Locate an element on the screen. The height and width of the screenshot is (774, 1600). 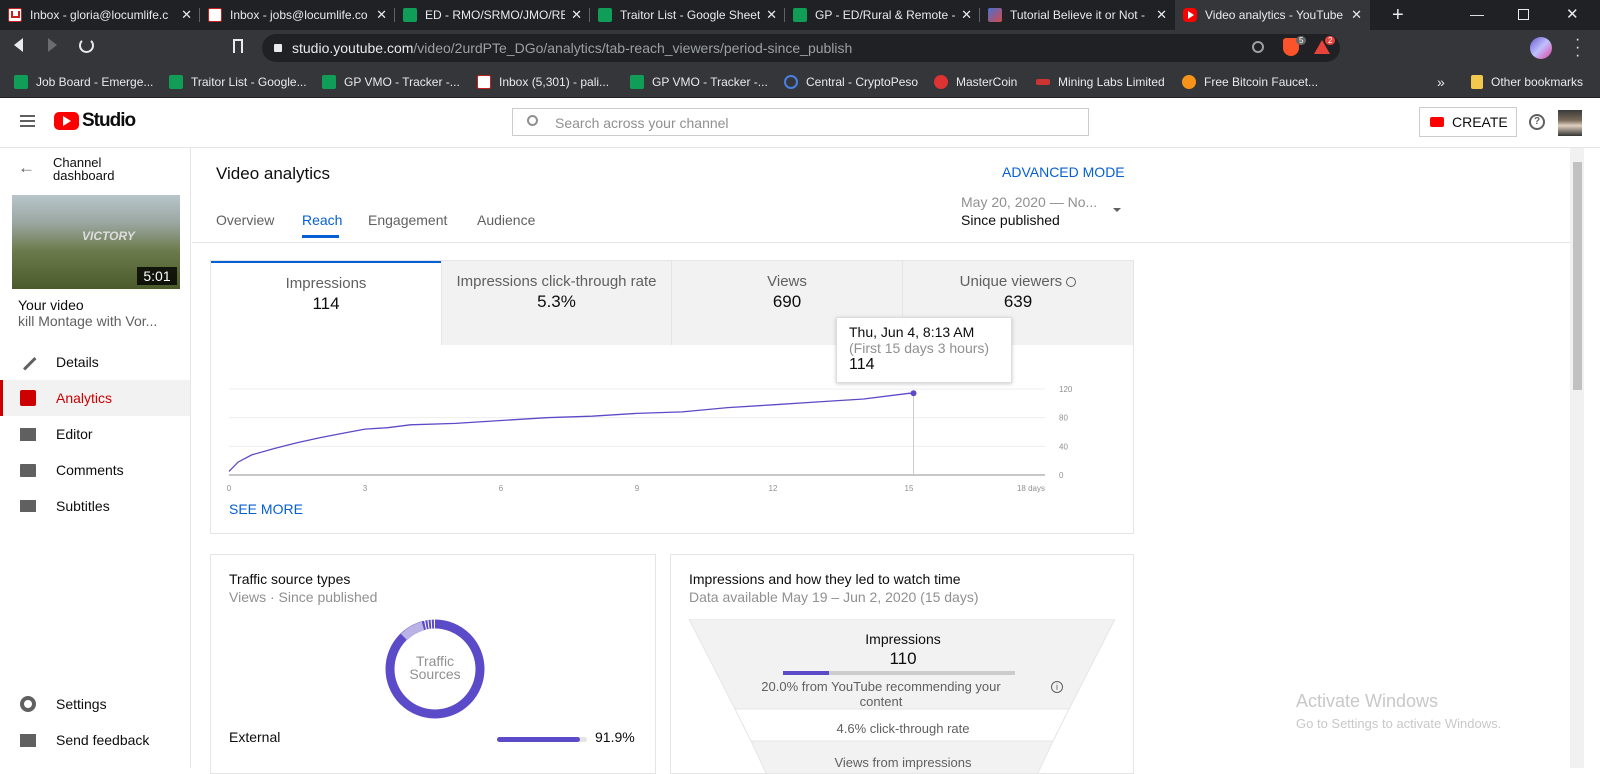
folder-icon is located at coordinates (1477, 82).